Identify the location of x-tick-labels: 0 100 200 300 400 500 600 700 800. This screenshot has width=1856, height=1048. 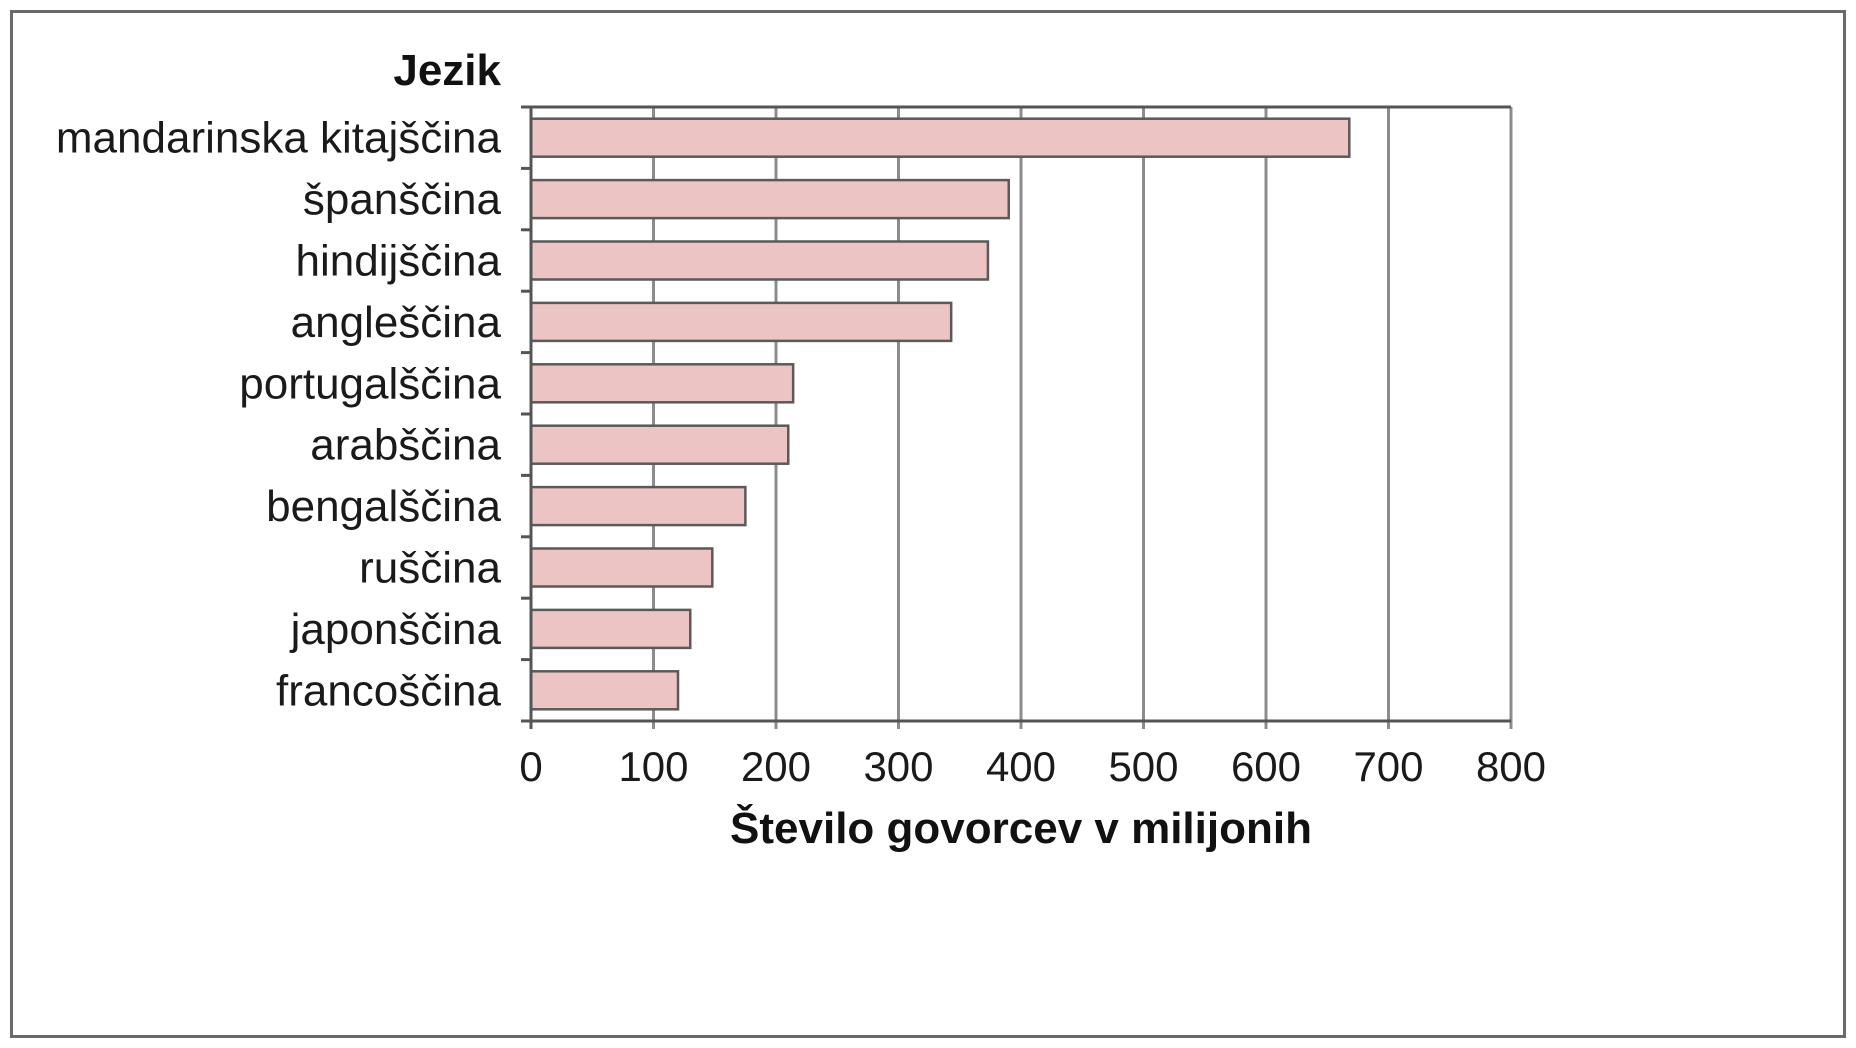
(1032, 766).